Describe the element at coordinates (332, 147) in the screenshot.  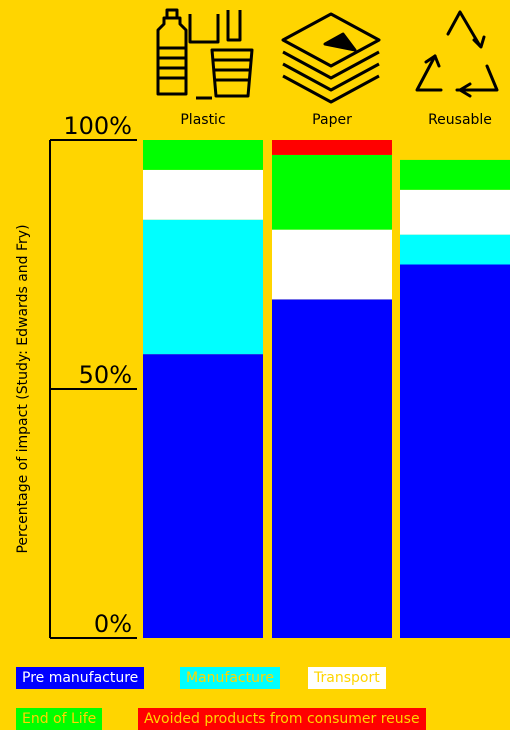
I see `bar-segment-paper-avoided-products-from-consumer-reuse` at that location.